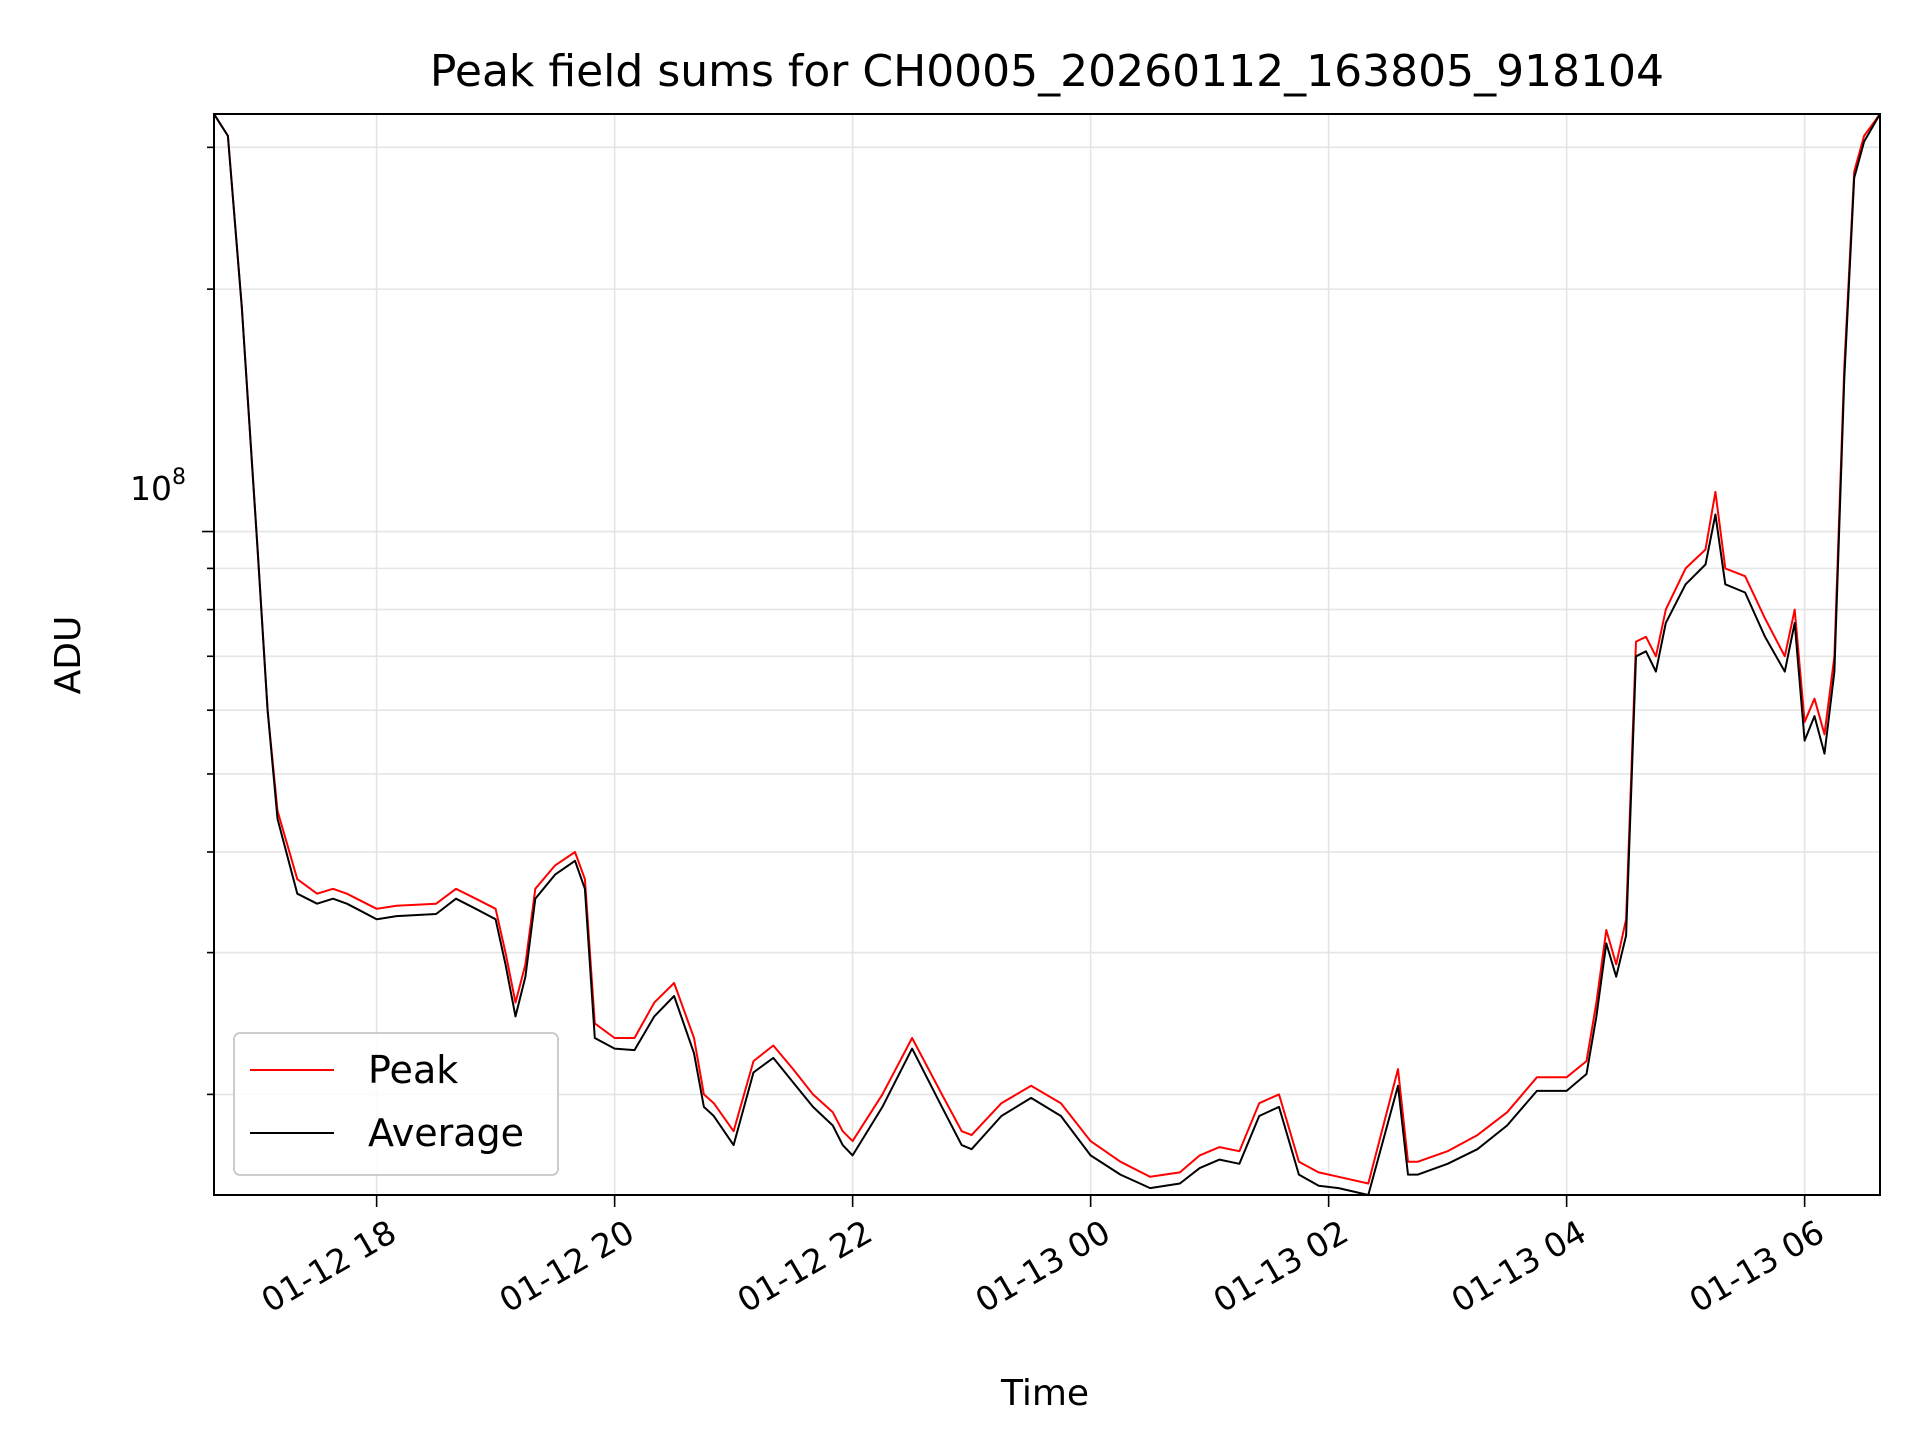  What do you see at coordinates (329, 1266) in the screenshot?
I see `x-tick-label: 01-12 18` at bounding box center [329, 1266].